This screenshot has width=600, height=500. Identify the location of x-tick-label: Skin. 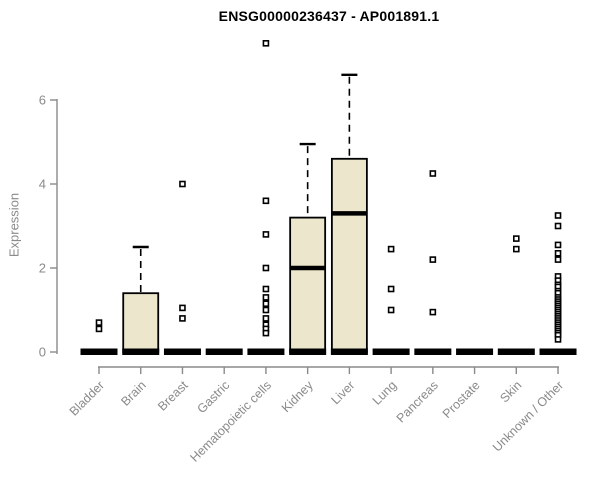
(510, 391).